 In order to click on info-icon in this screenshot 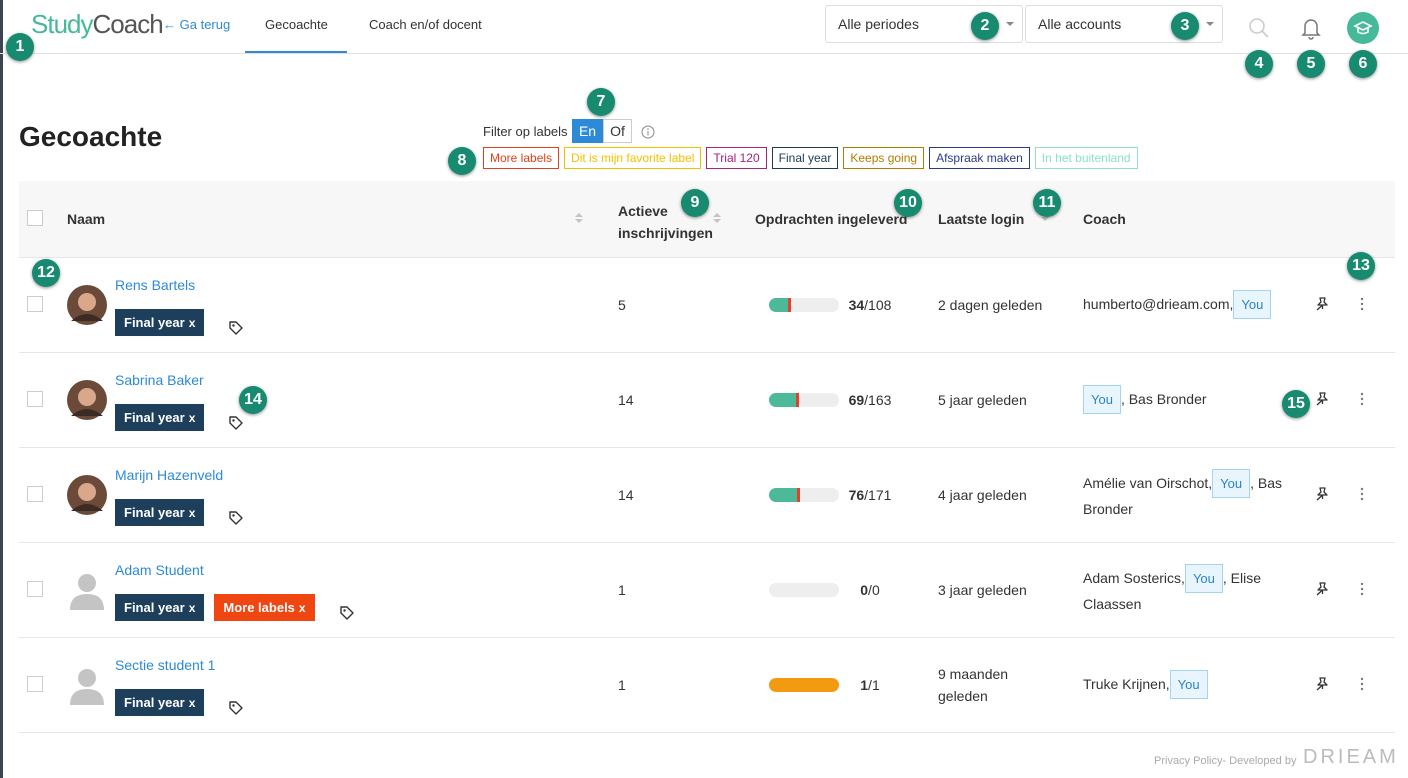, I will do `click(648, 132)`.